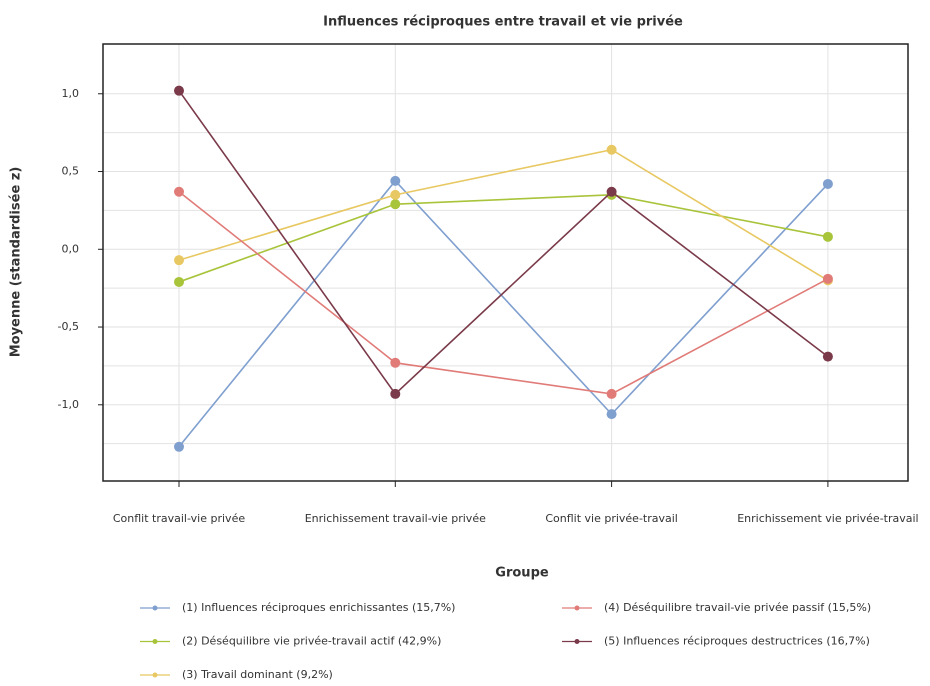  What do you see at coordinates (179, 518) in the screenshot?
I see `x-tick-label: Conflit travail-vie privée` at bounding box center [179, 518].